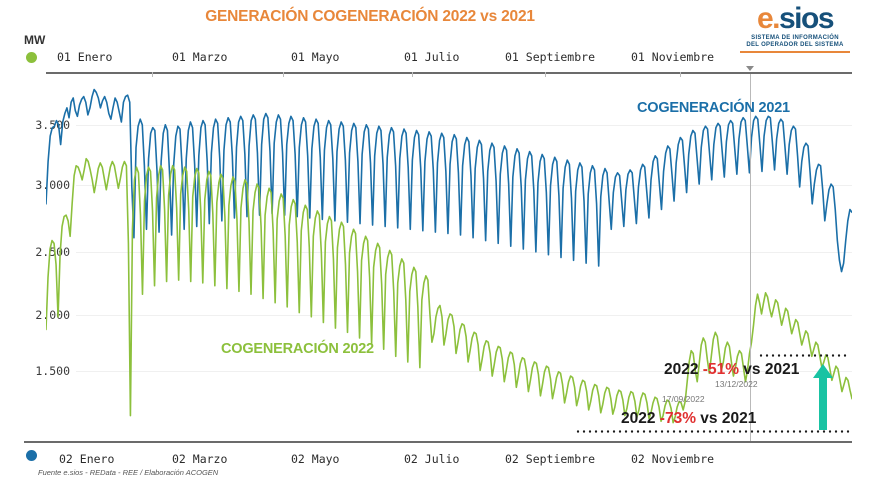 Image resolution: width=870 pixels, height=490 pixels. I want to click on logo-subtitle-line2: DEL OPERADOR DEL SISTEMA, so click(795, 45).